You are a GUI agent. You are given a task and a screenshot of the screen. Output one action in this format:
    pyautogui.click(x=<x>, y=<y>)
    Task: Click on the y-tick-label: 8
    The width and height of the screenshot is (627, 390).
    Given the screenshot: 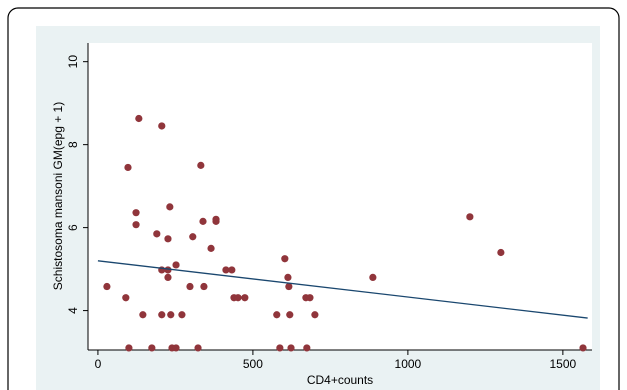 What is the action you would take?
    pyautogui.click(x=73, y=144)
    